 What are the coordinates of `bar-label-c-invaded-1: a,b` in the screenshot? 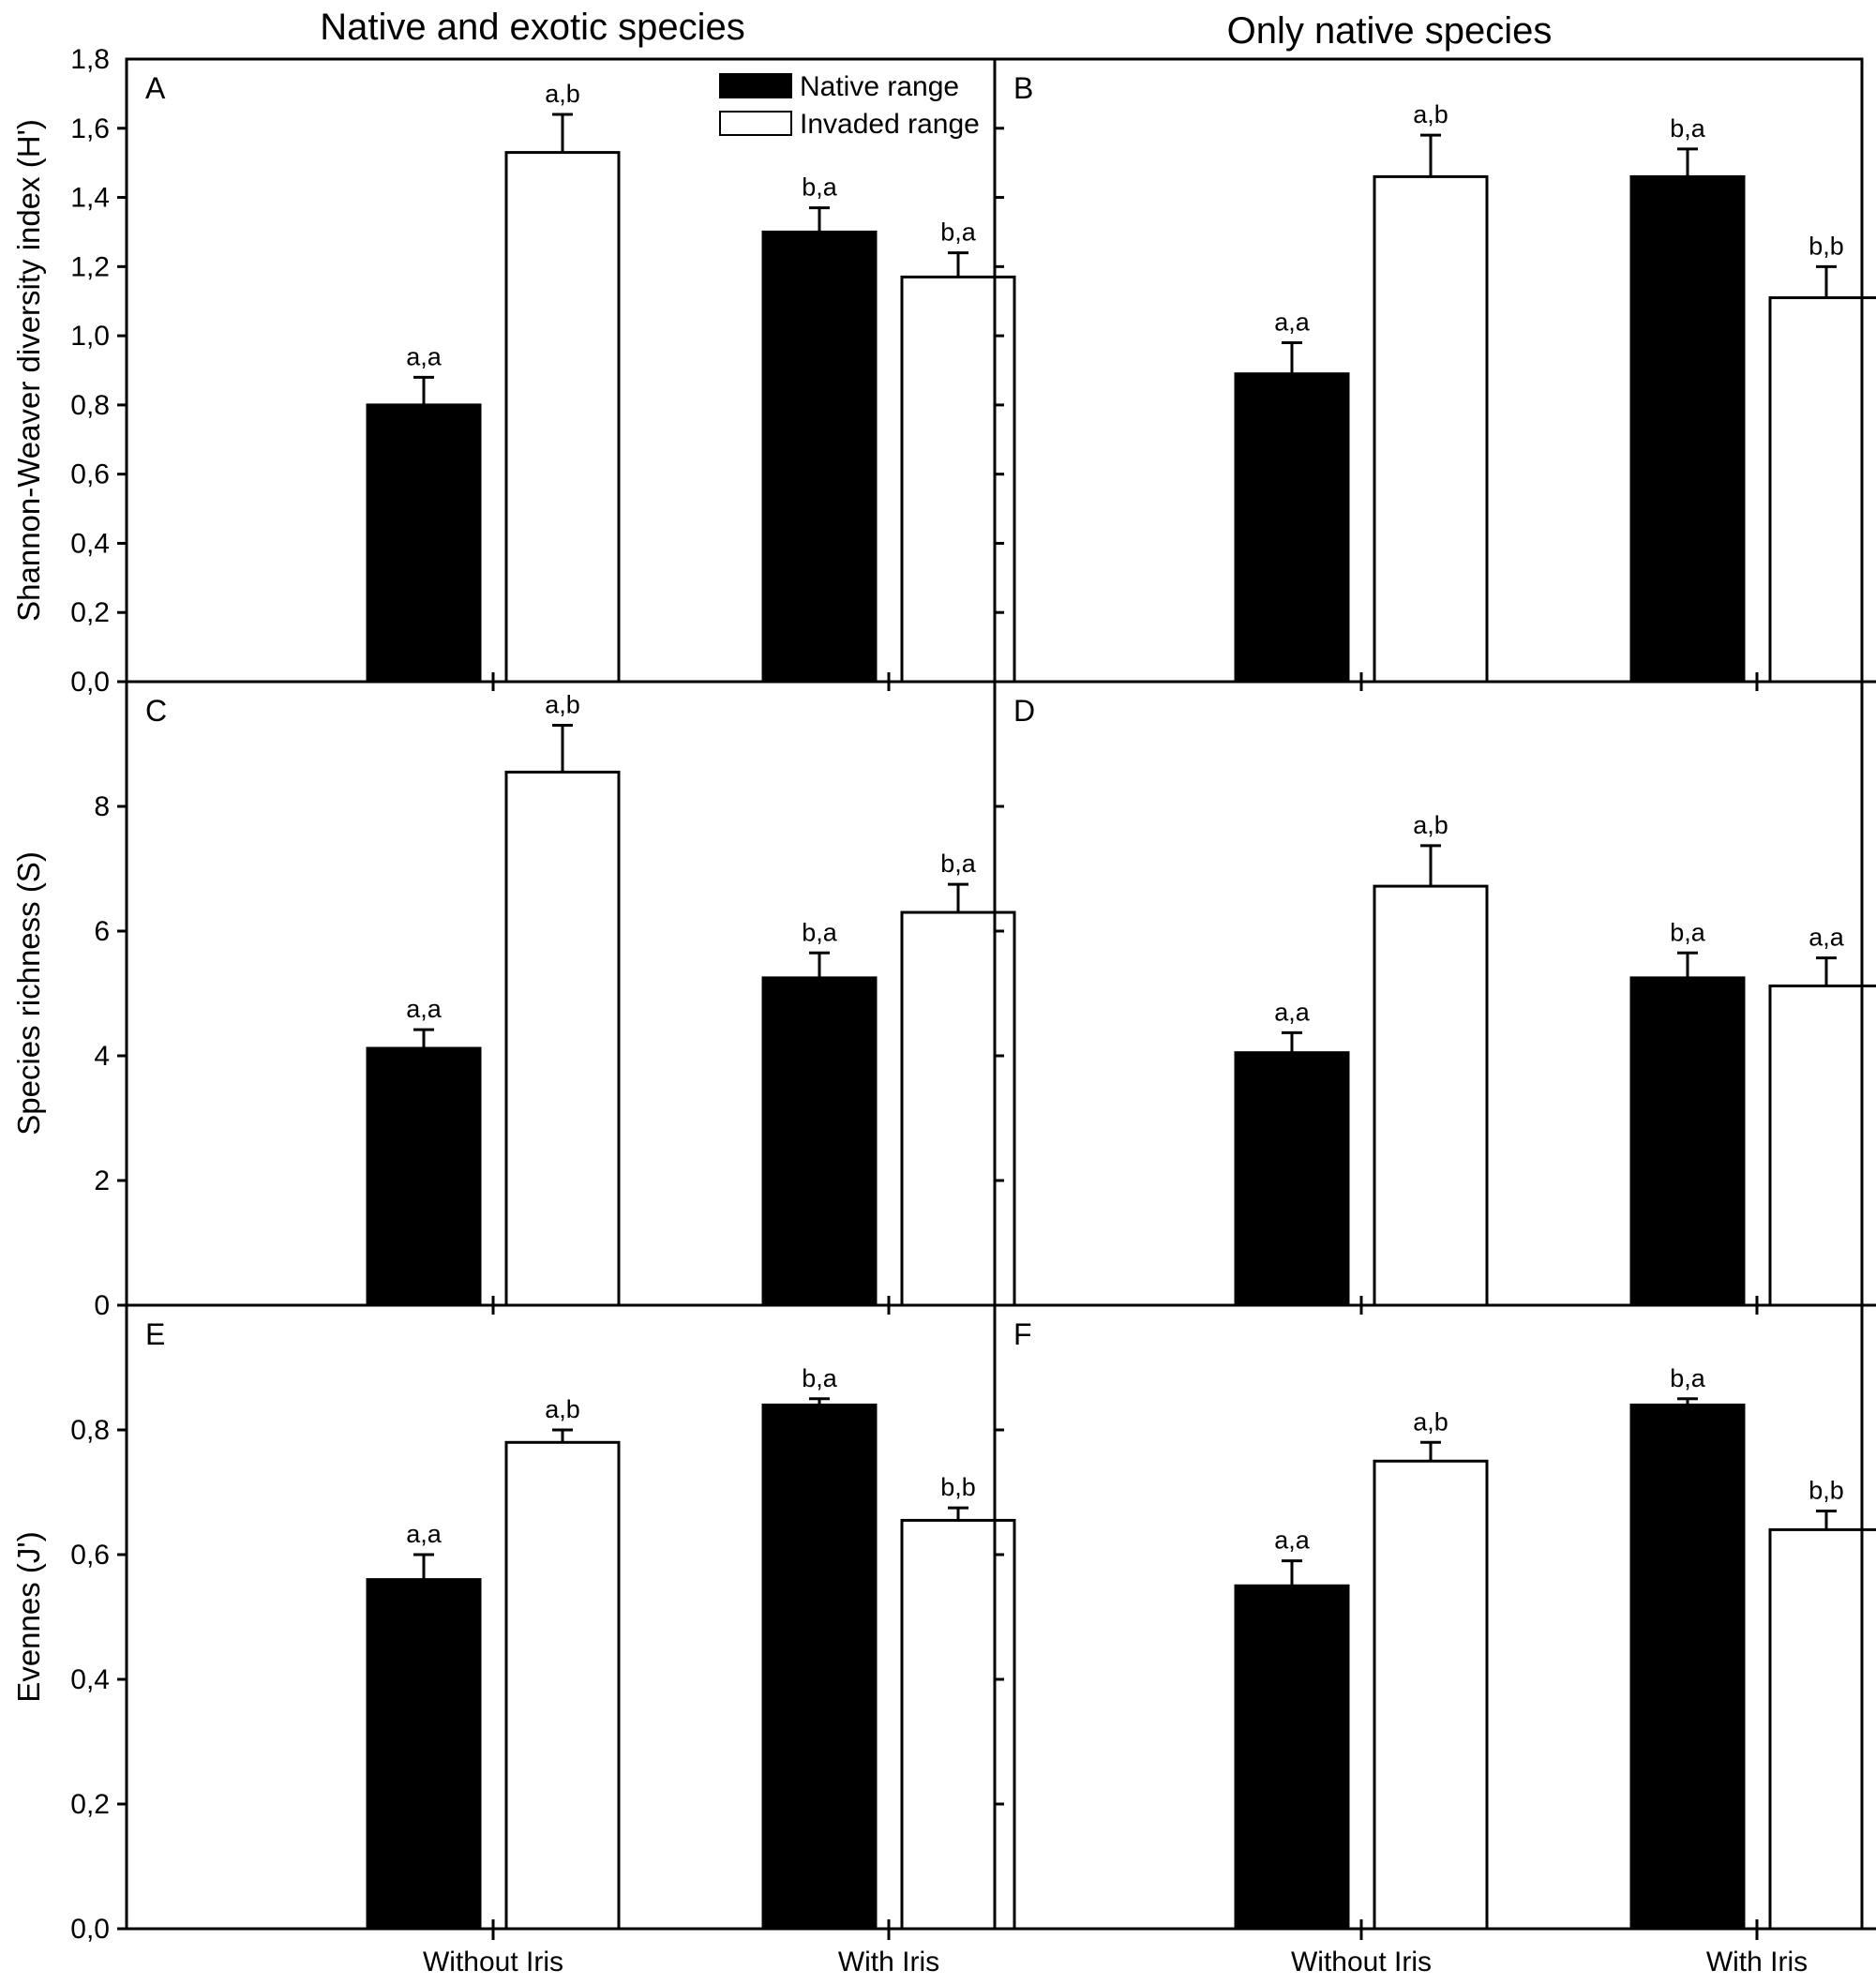 It's located at (562, 705).